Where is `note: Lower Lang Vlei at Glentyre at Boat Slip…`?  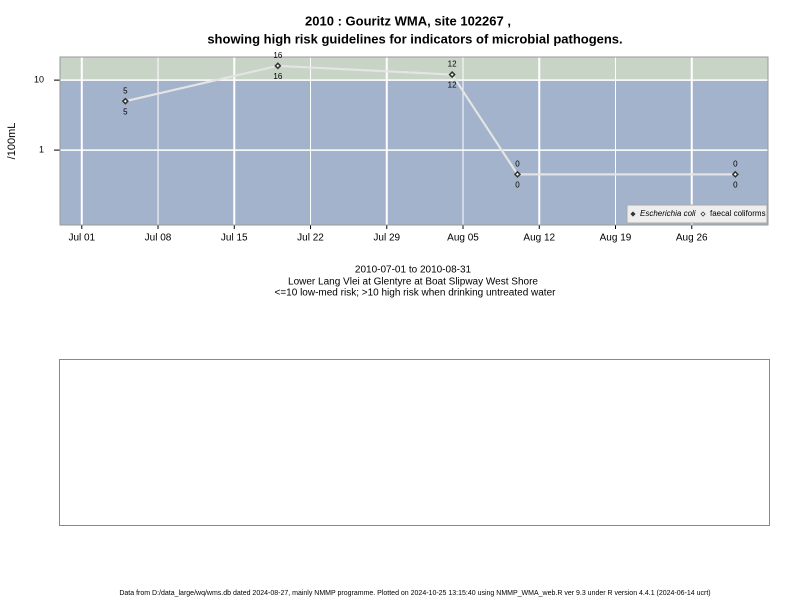
note: Lower Lang Vlei at Glentyre at Boat Slip… is located at coordinates (413, 282).